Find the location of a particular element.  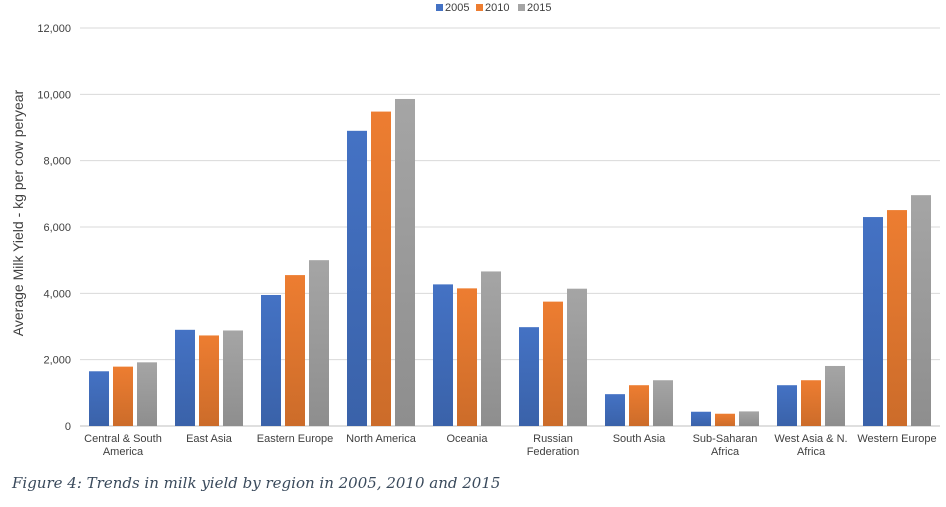

y-axis-ticks: 0 2,000 4,000 6,000 8,000 10,000 12,000 is located at coordinates (54, 228).